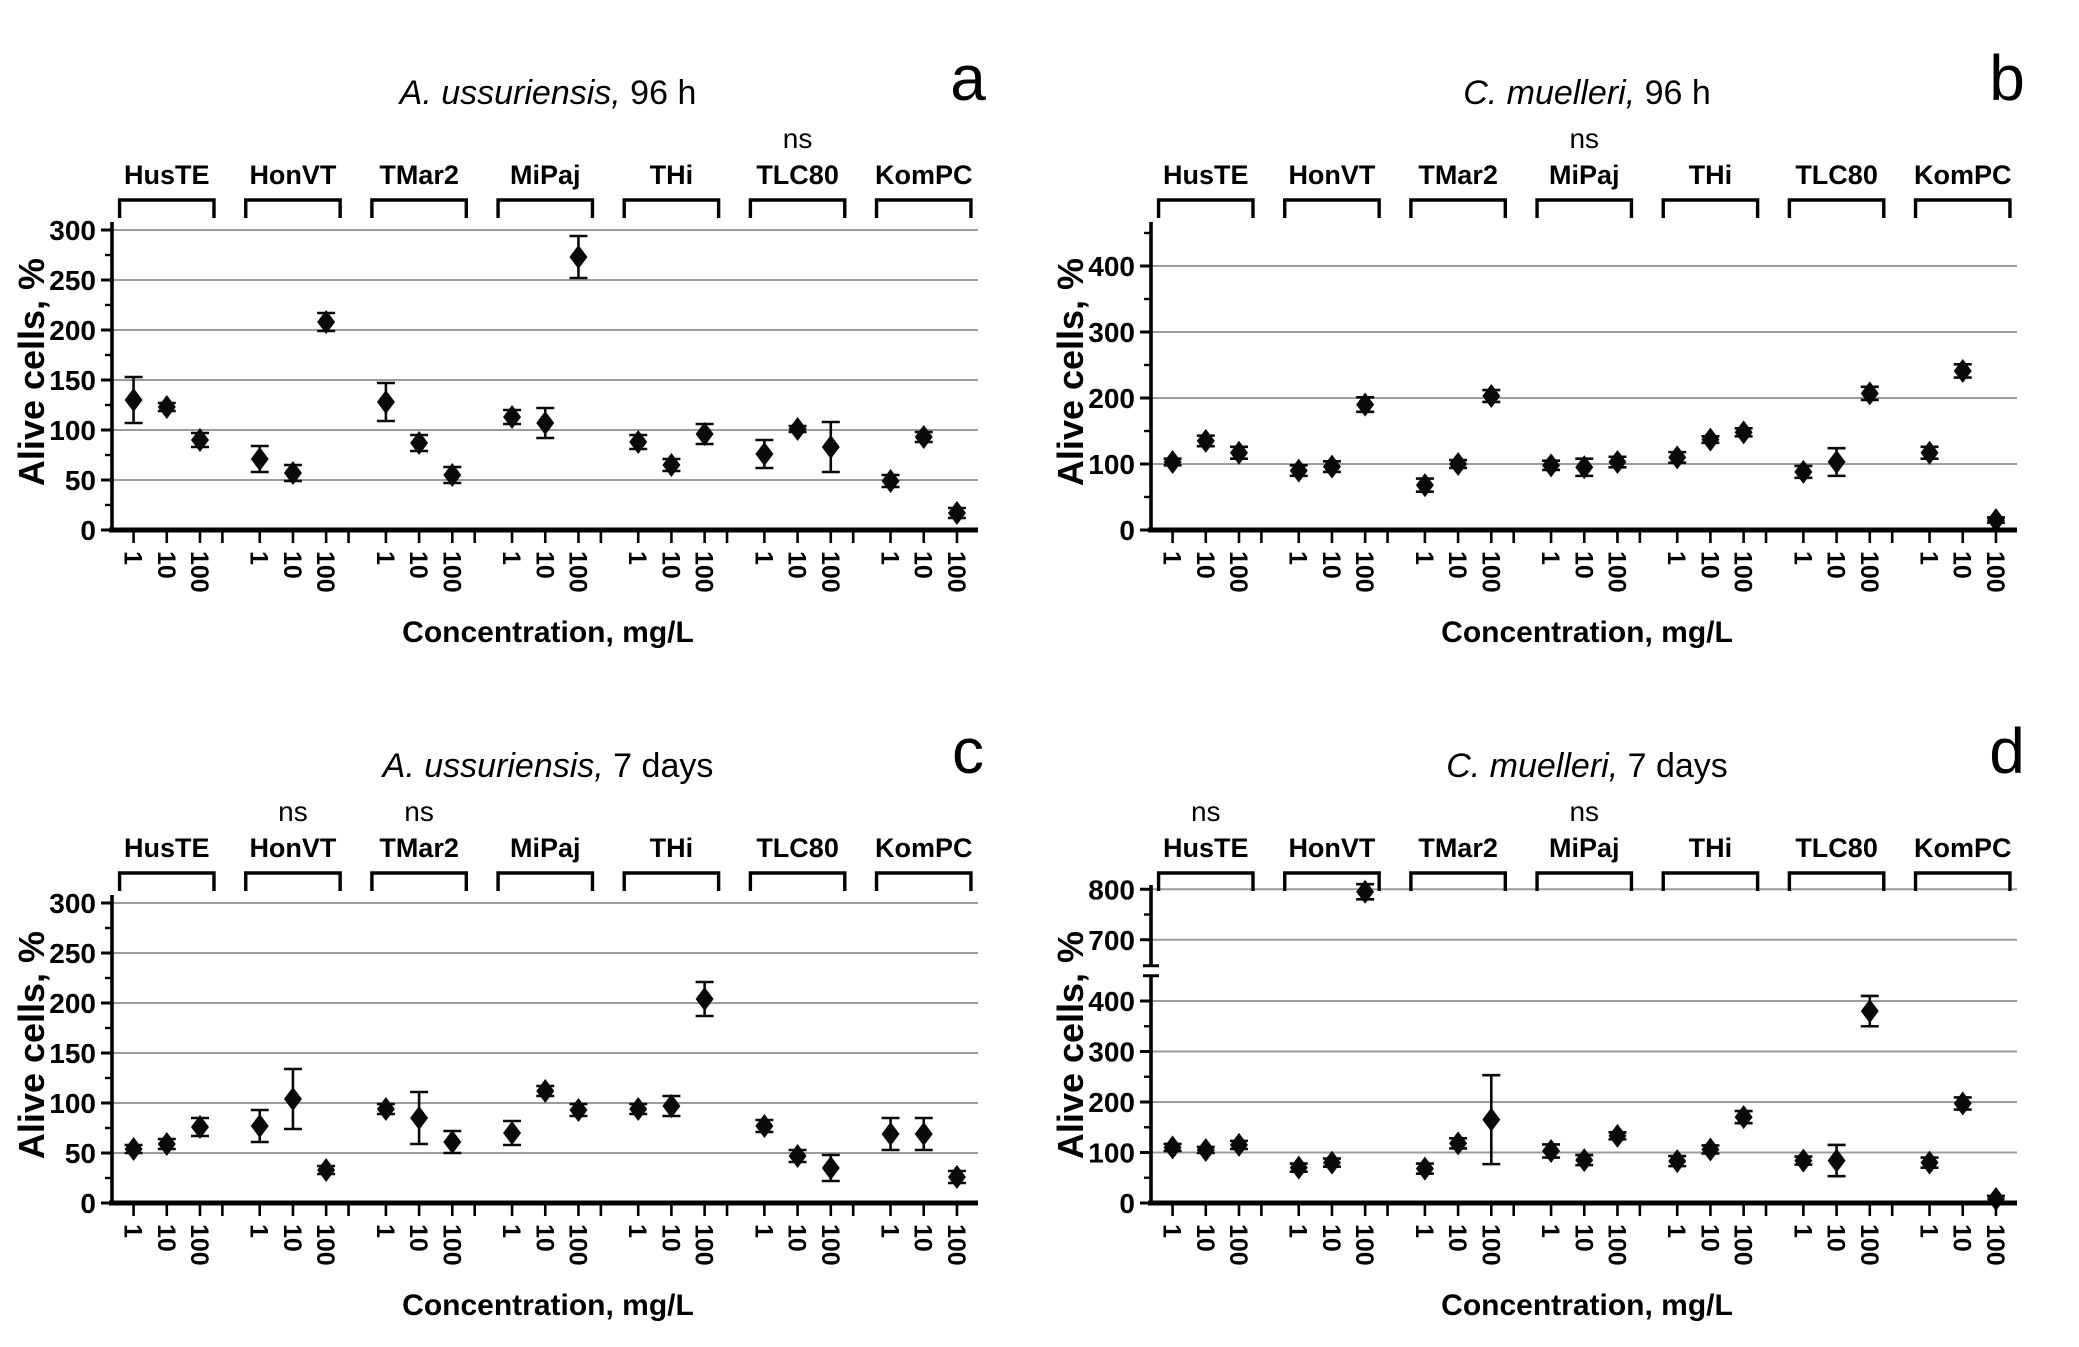 This screenshot has width=2079, height=1347. What do you see at coordinates (72, 280) in the screenshot?
I see `y-tick-label: 250` at bounding box center [72, 280].